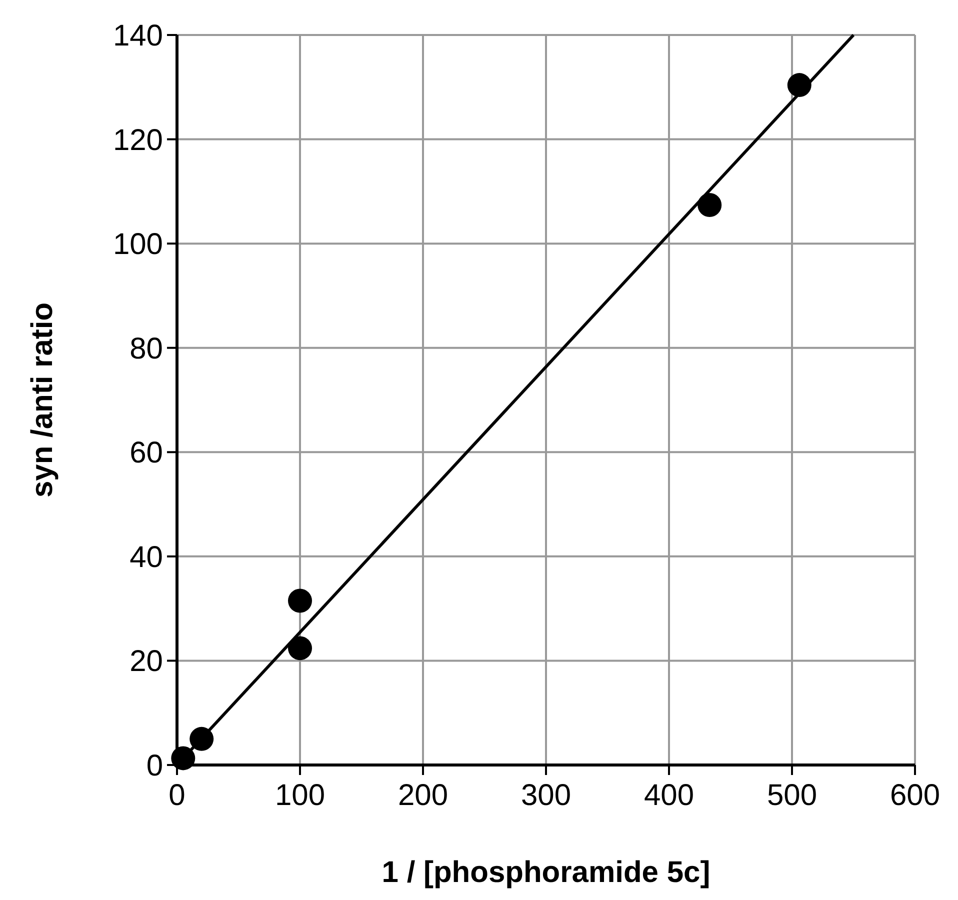 Image resolution: width=958 pixels, height=900 pixels. What do you see at coordinates (546, 872) in the screenshot?
I see `x-axis-title: 1 / [phosphoramide 5c]` at bounding box center [546, 872].